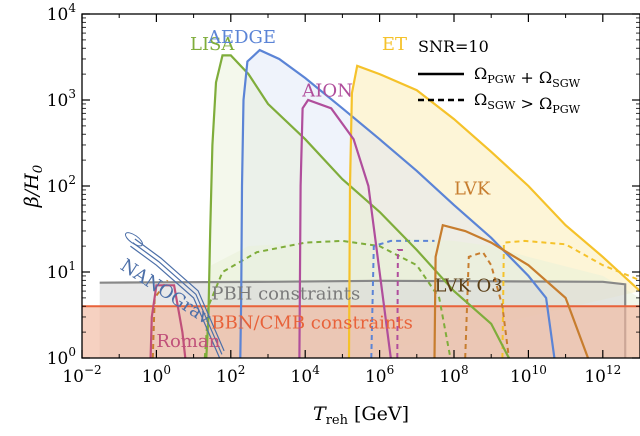 Image resolution: width=640 pixels, height=436 pixels. I want to click on bbn-cmb-region, so click(361, 332).